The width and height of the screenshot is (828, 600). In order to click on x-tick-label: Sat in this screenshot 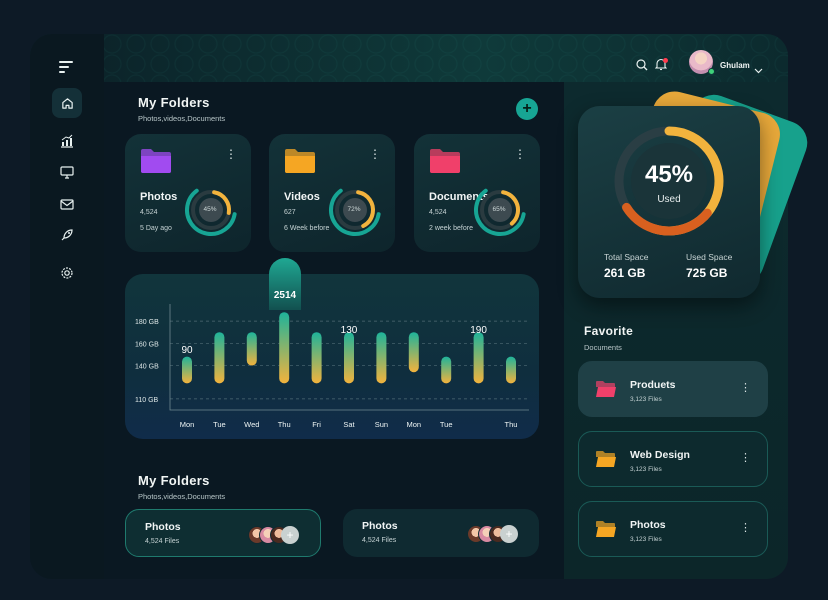, I will do `click(349, 424)`.